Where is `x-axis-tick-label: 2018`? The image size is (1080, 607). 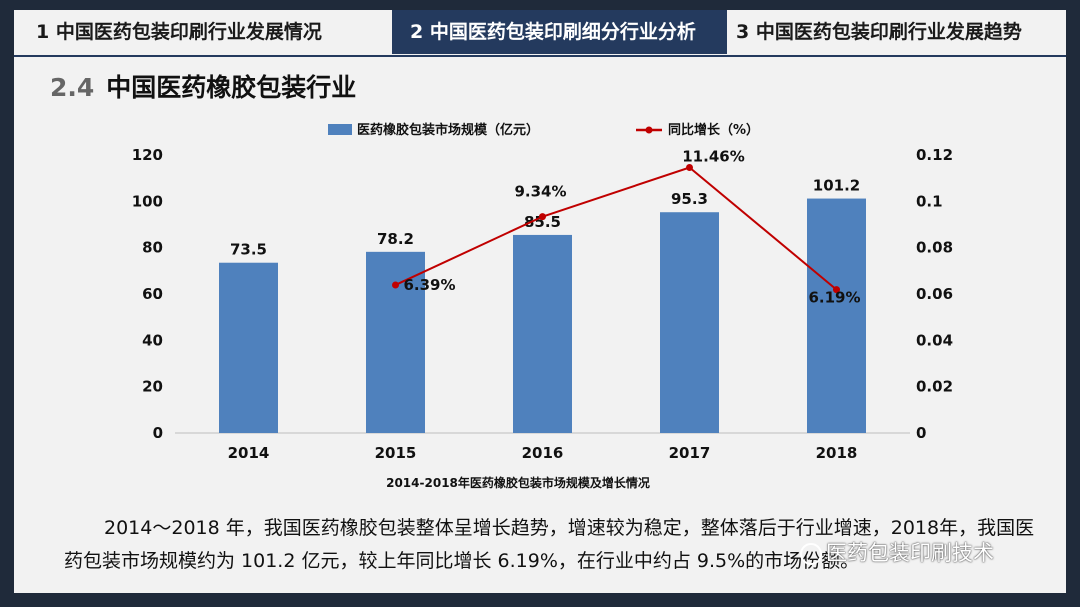 x-axis-tick-label: 2018 is located at coordinates (837, 453).